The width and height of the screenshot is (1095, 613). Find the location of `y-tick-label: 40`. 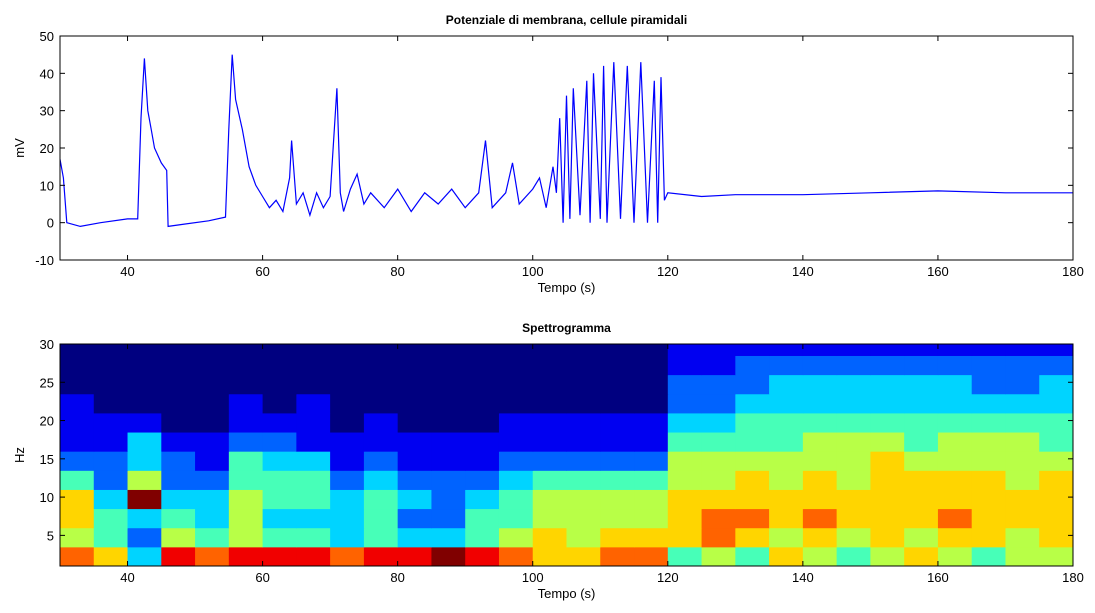

y-tick-label: 40 is located at coordinates (47, 73).